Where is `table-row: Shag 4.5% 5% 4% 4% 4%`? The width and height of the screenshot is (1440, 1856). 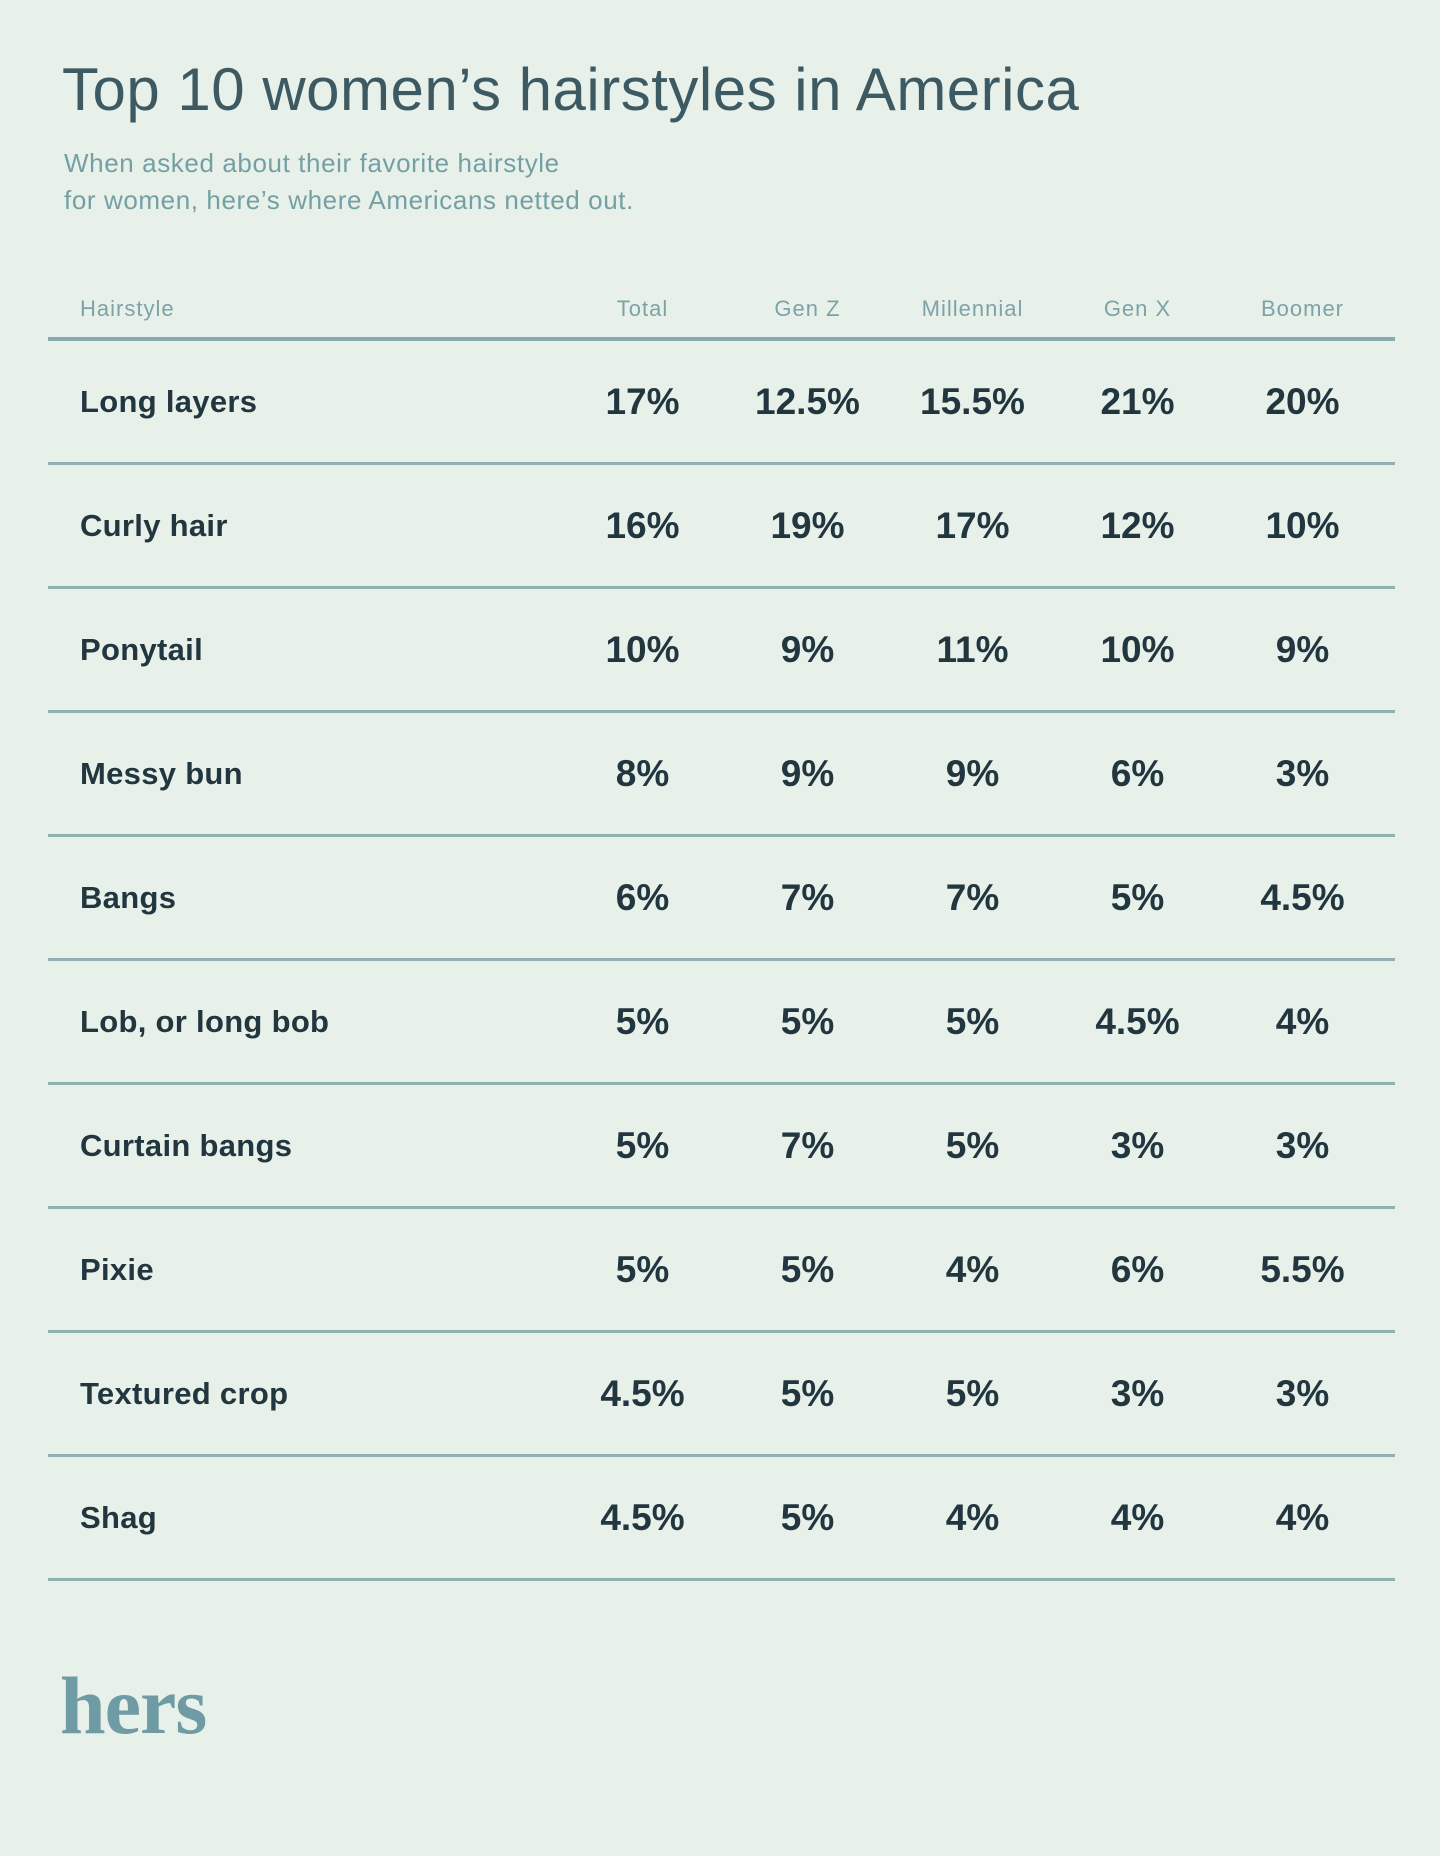 table-row: Shag 4.5% 5% 4% 4% 4% is located at coordinates (721, 1519).